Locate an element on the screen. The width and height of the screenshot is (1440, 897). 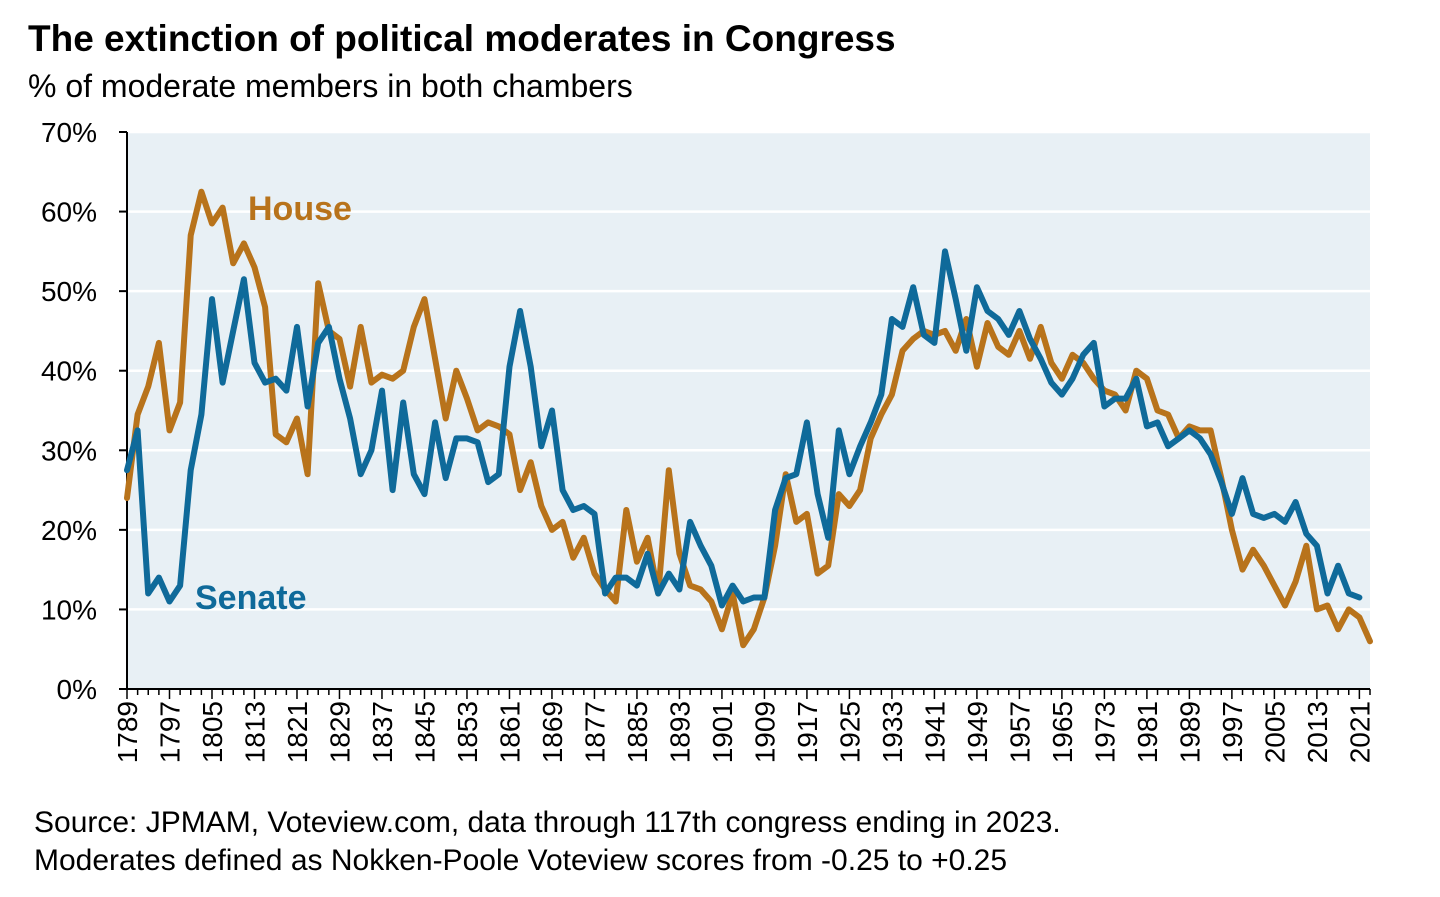
x-tick-label: 1821 is located at coordinates (297, 732).